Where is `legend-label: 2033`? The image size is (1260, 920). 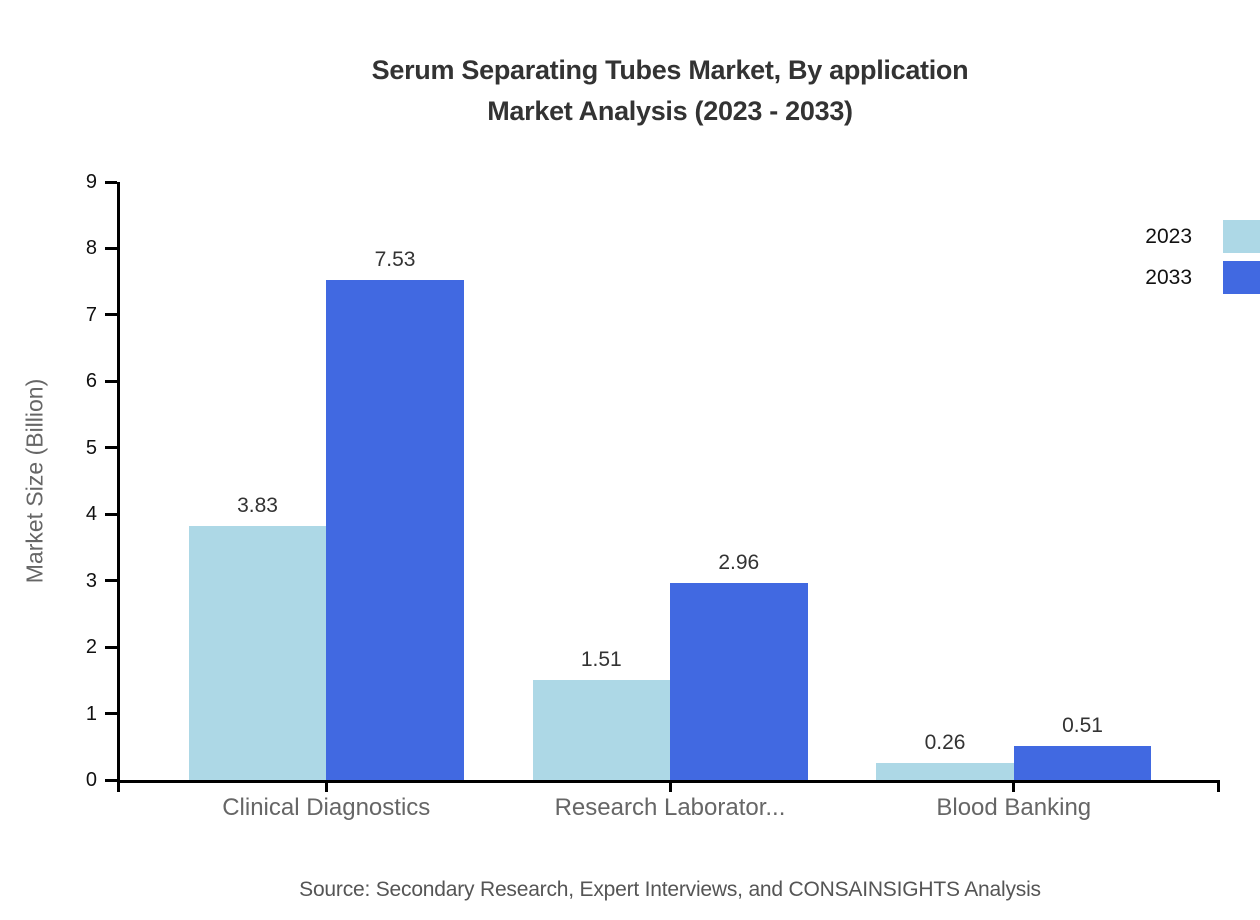 legend-label: 2033 is located at coordinates (1168, 277).